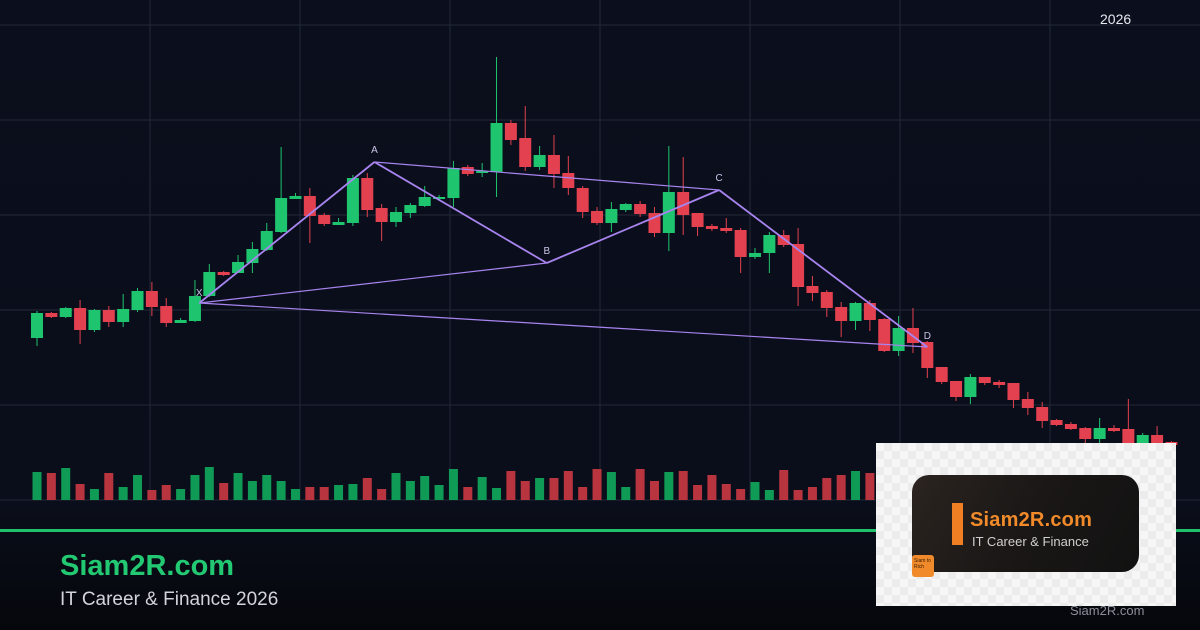 Image resolution: width=1200 pixels, height=630 pixels. I want to click on accent-divider, so click(600, 530).